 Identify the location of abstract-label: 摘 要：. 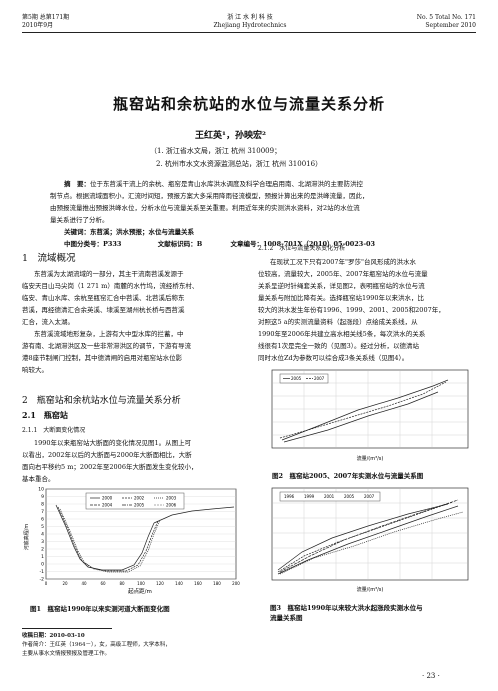
(77, 184).